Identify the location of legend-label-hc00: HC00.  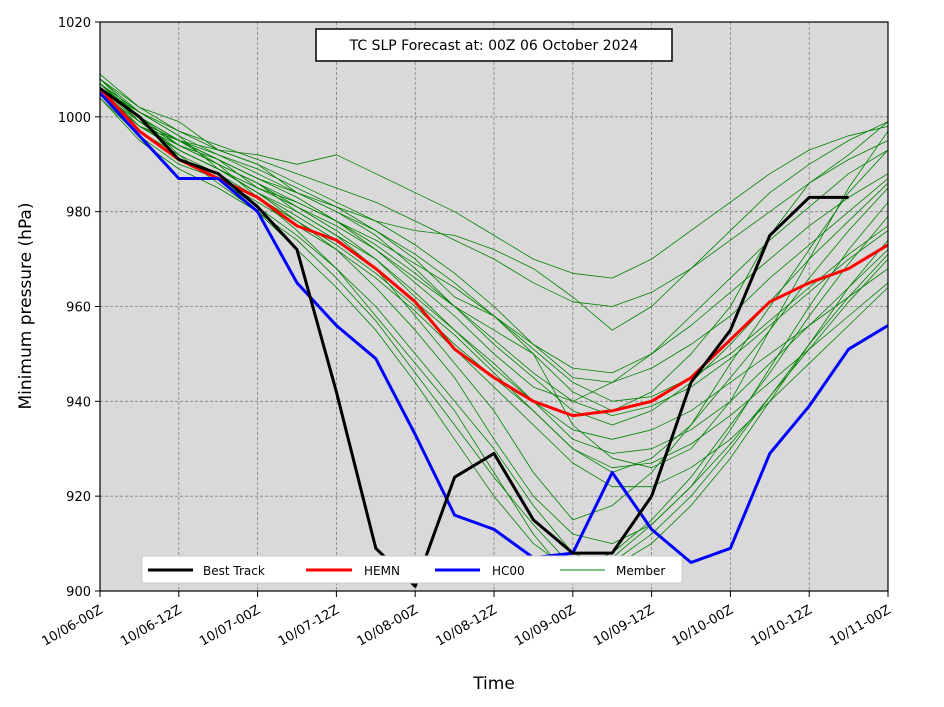
(508, 571).